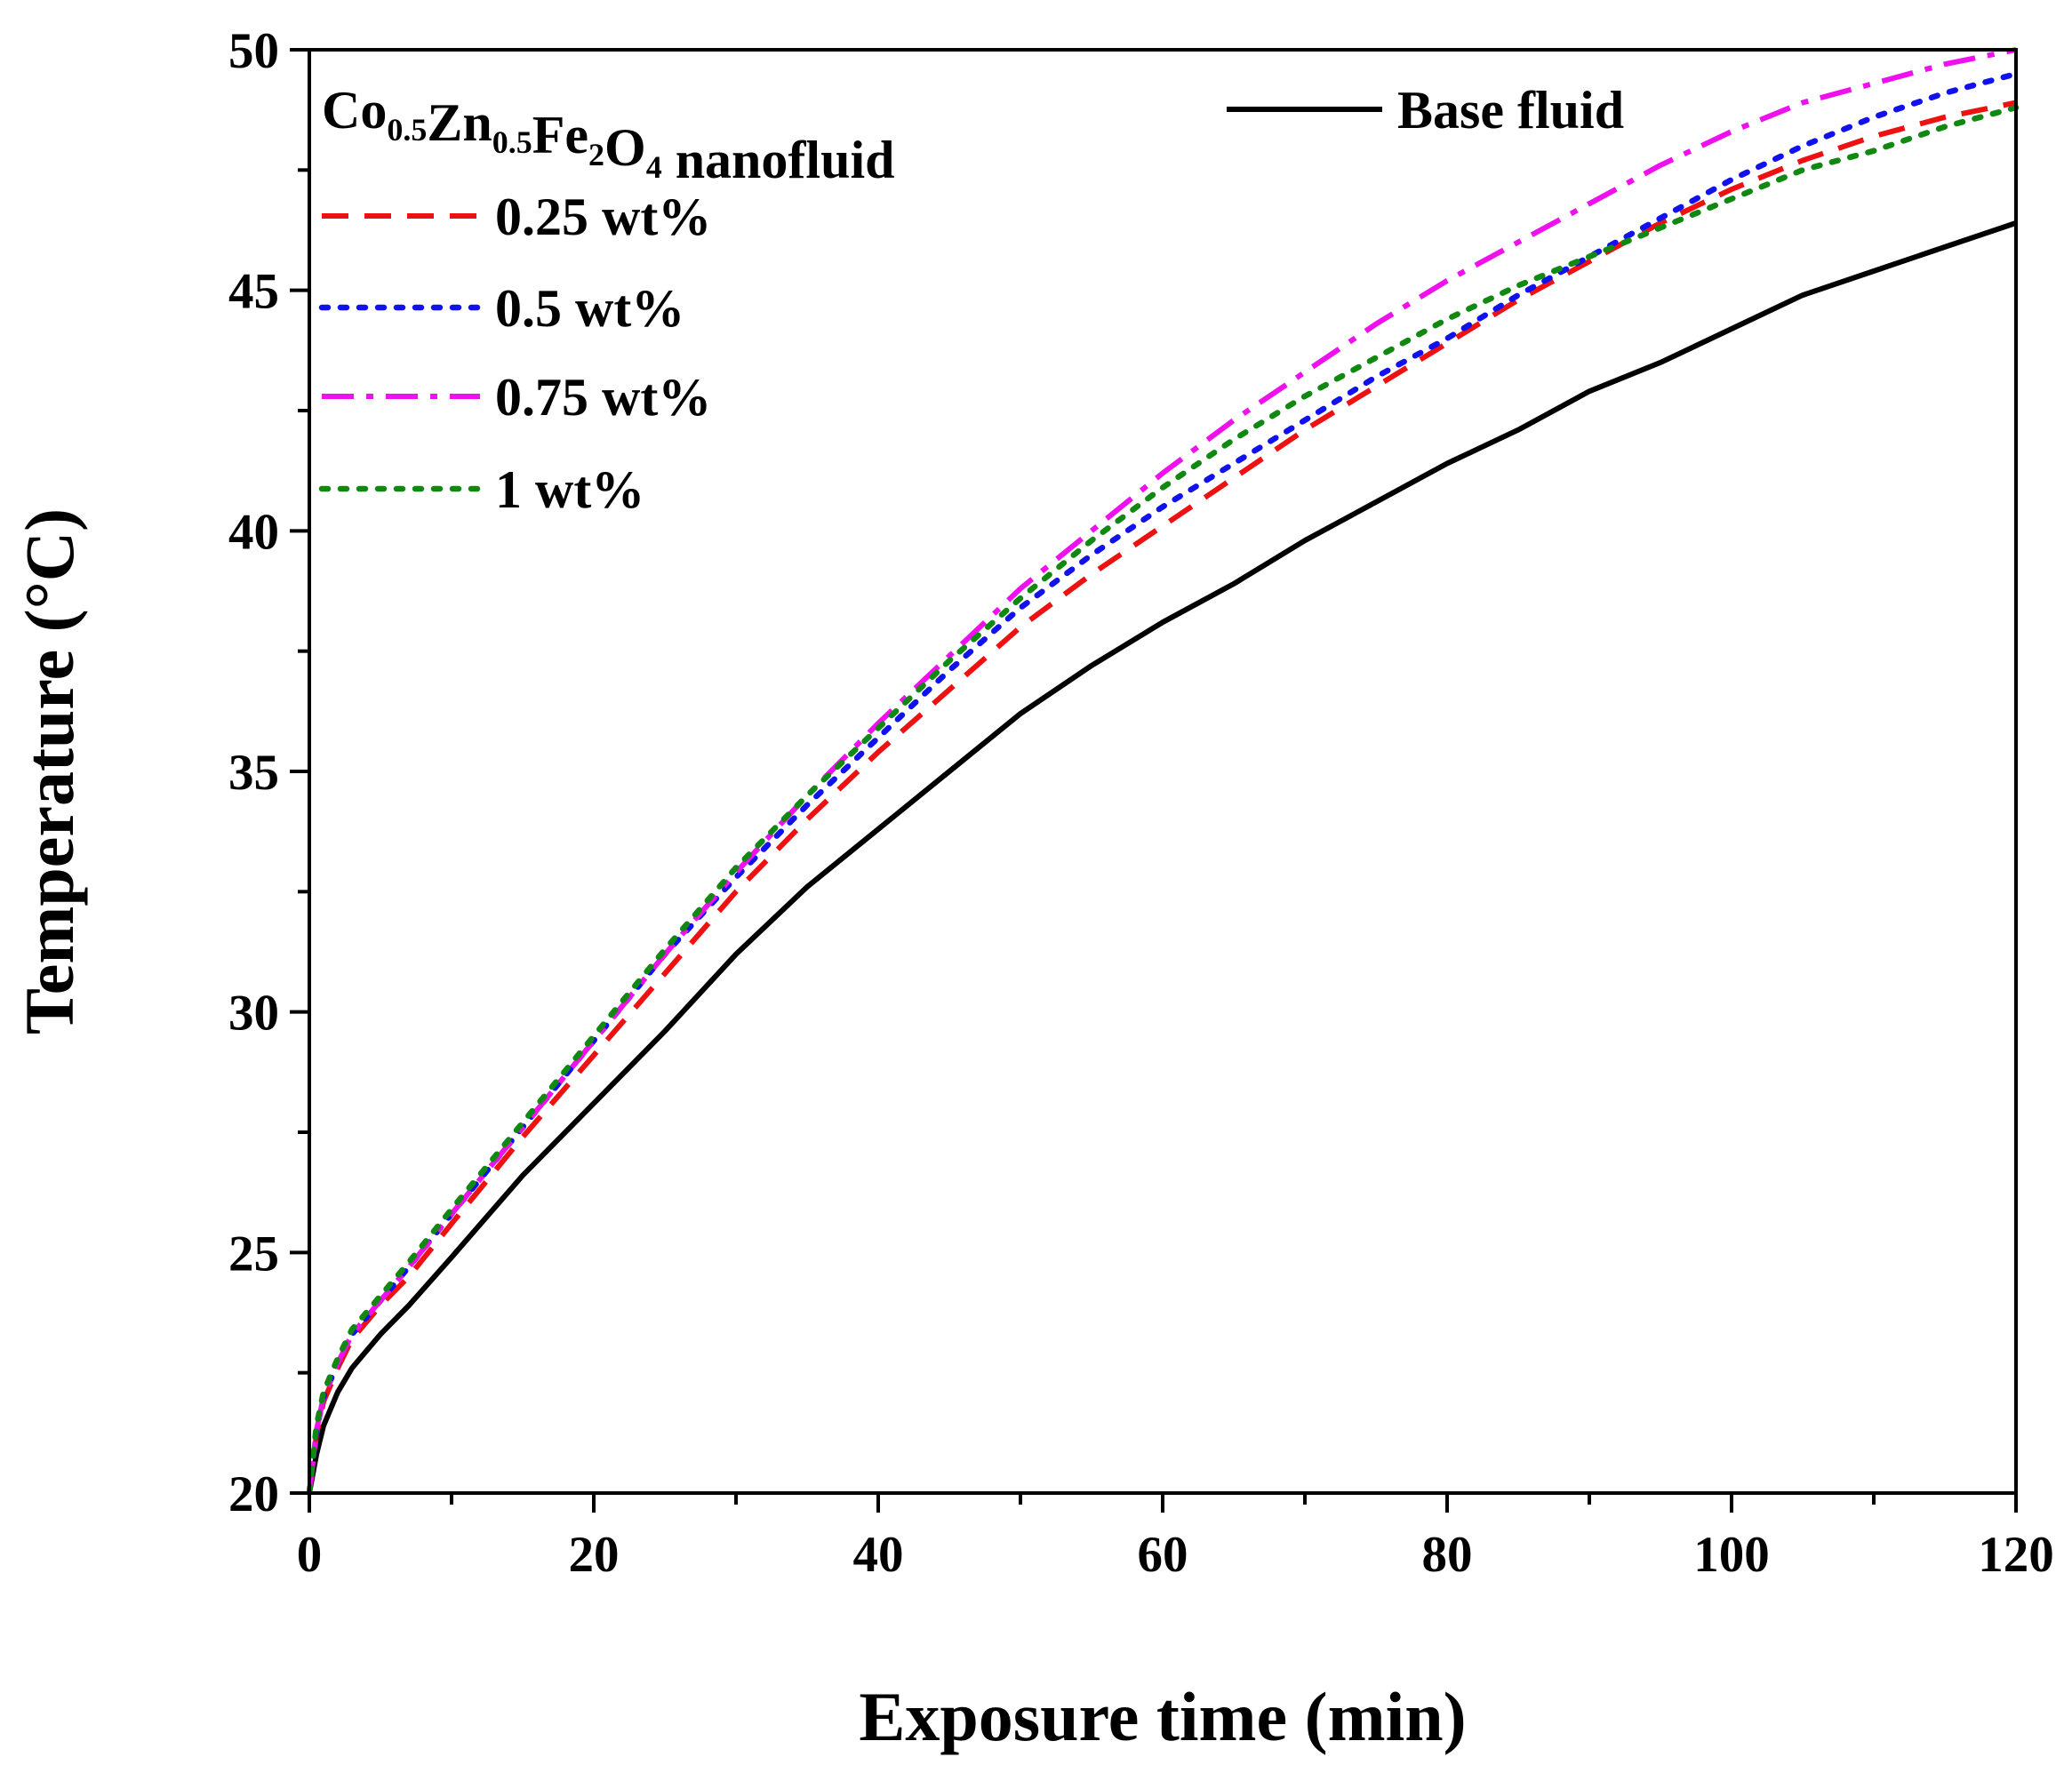  I want to click on x-tick-label: 80, so click(1447, 1555).